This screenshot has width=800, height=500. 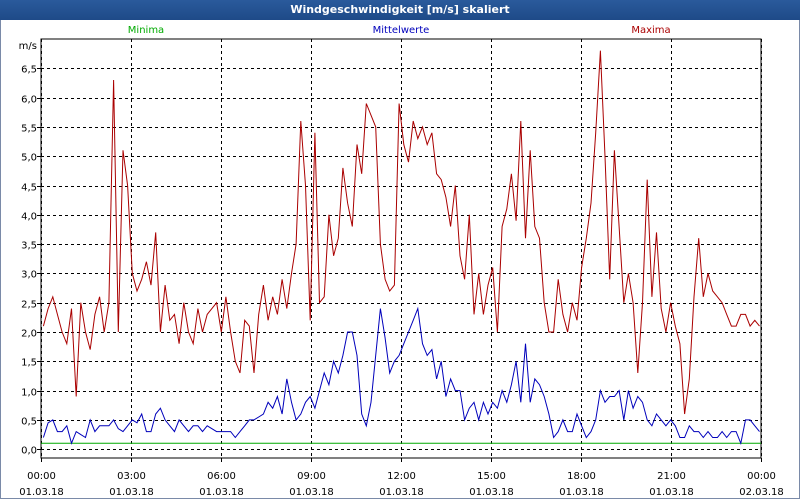 What do you see at coordinates (650, 30) in the screenshot?
I see `legend-entry-maxima: Maxima` at bounding box center [650, 30].